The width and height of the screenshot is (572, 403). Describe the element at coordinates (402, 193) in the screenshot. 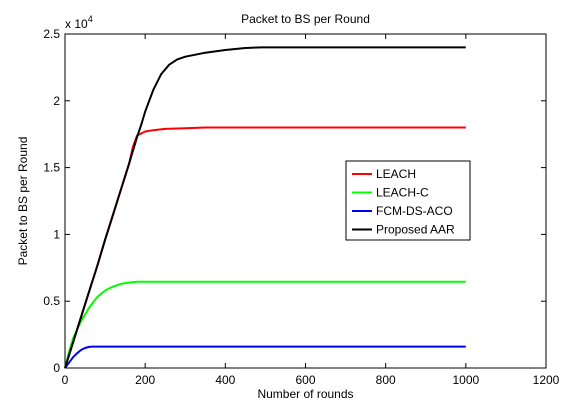

I see `legend-label-1: LEACH-C` at that location.